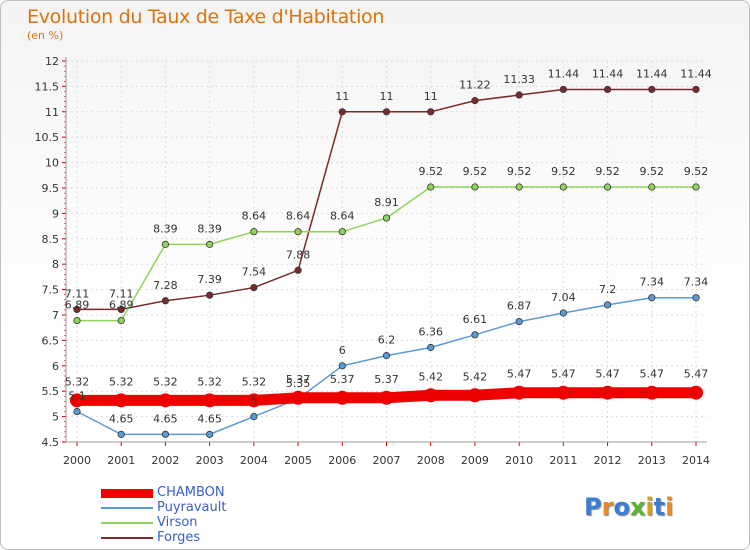 This screenshot has width=750, height=550. I want to click on y-tick-label: 8.5, so click(51, 239).